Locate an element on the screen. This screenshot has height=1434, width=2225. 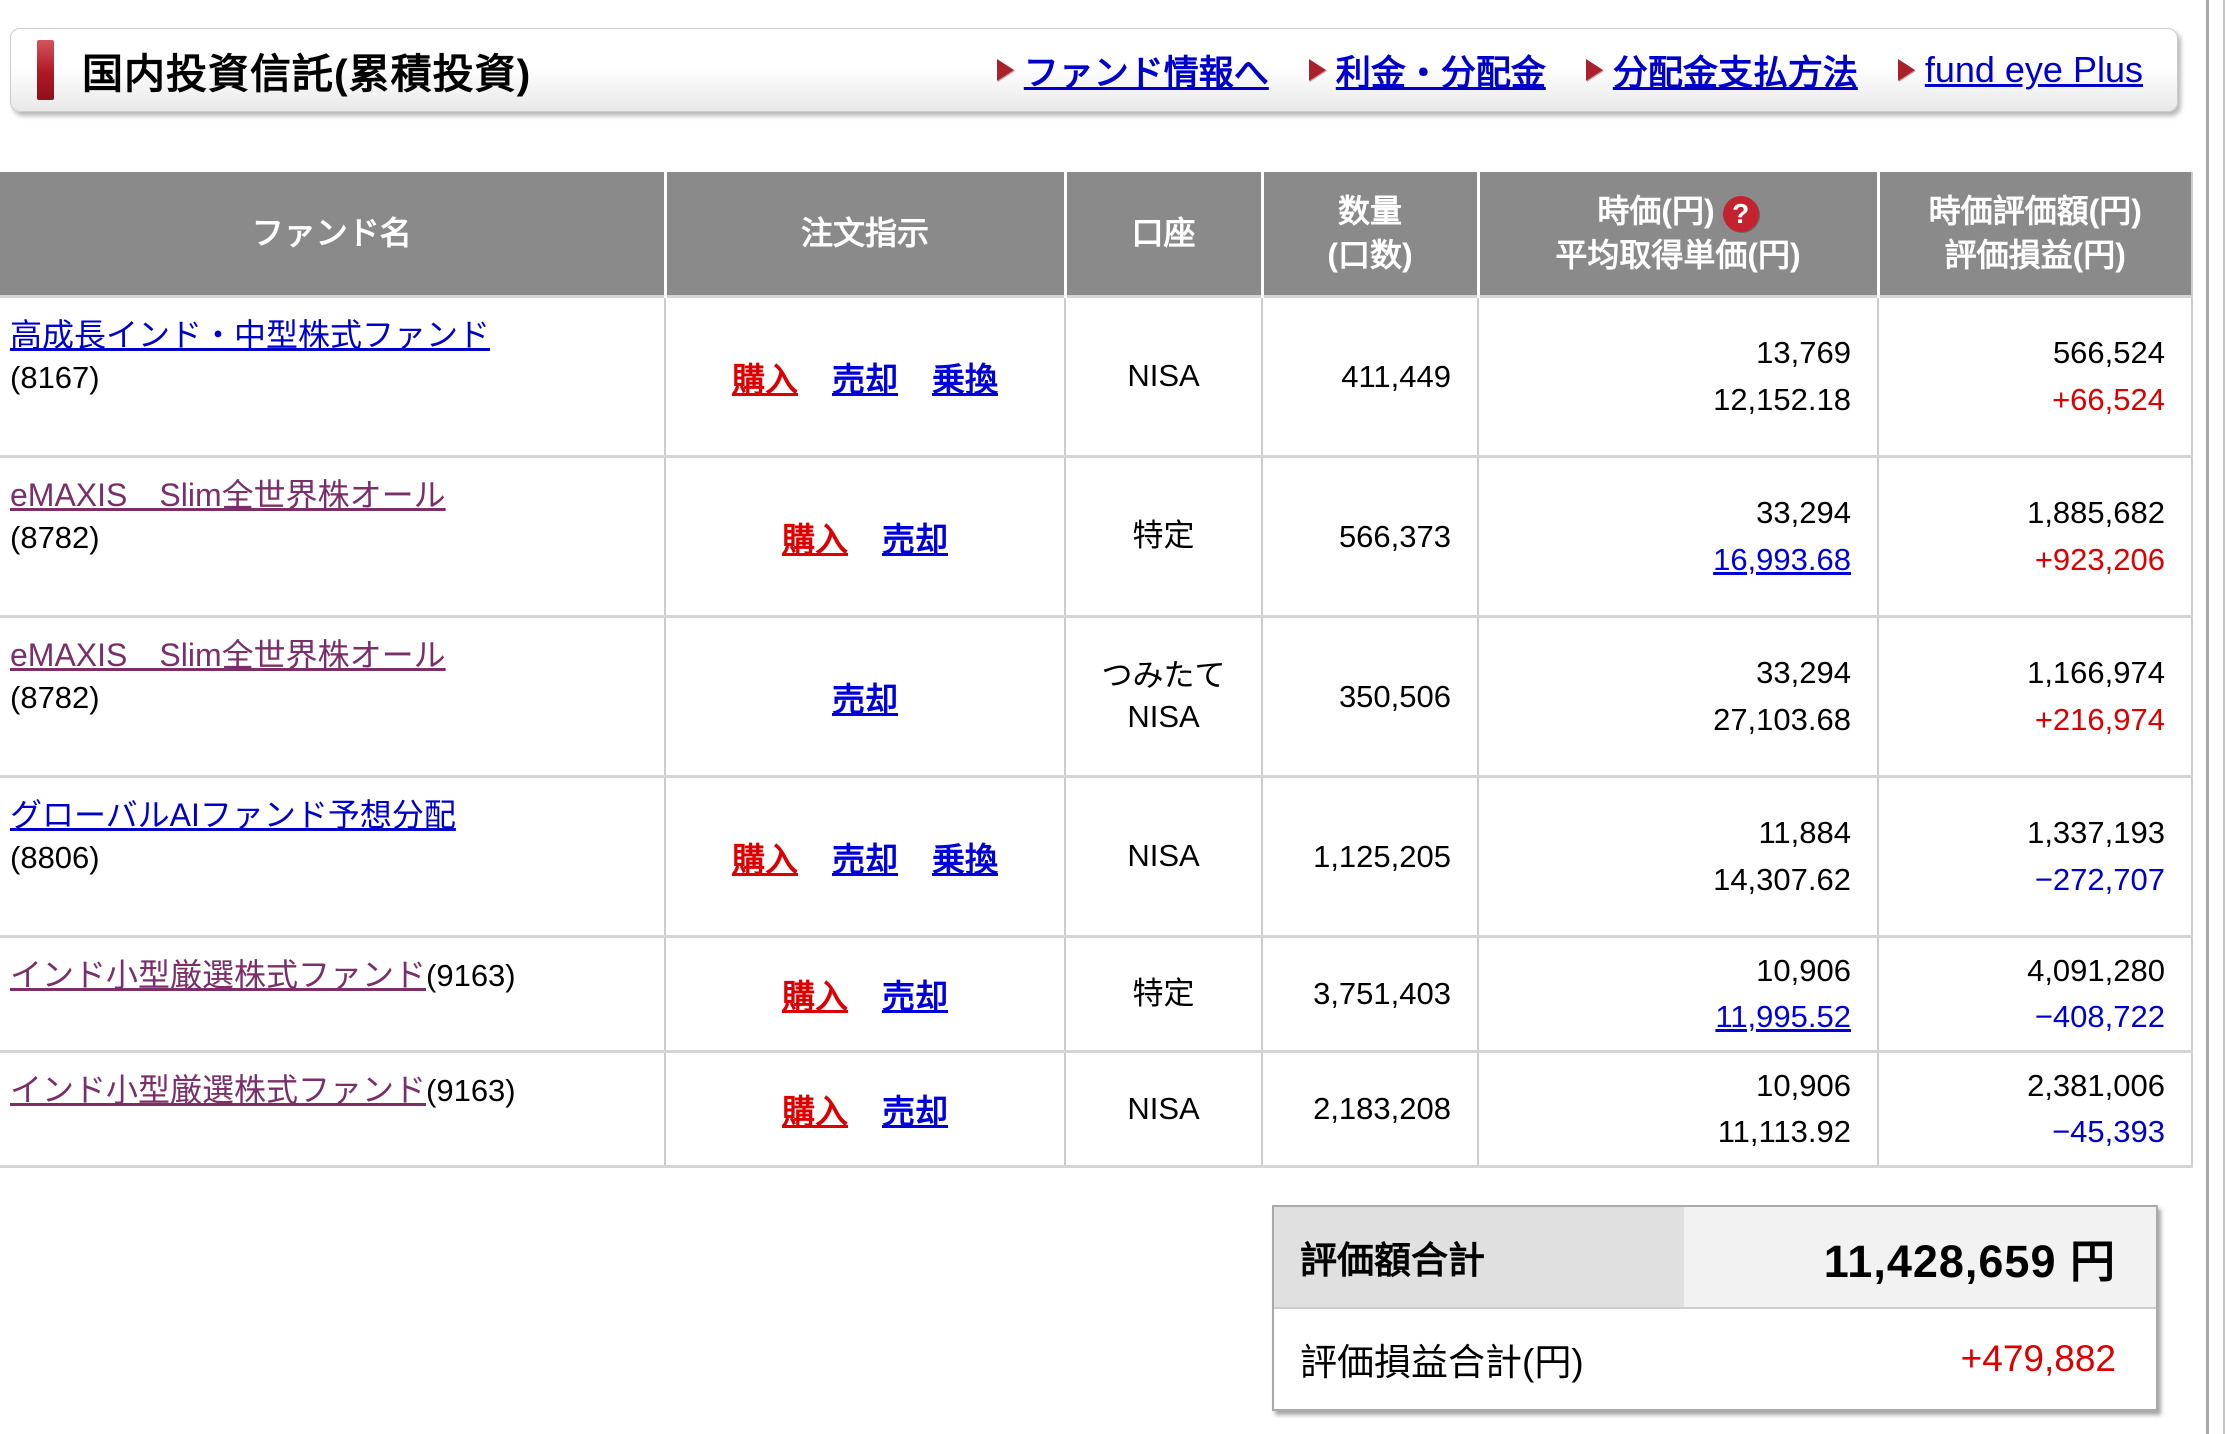
summary-divider is located at coordinates (1715, 1308).